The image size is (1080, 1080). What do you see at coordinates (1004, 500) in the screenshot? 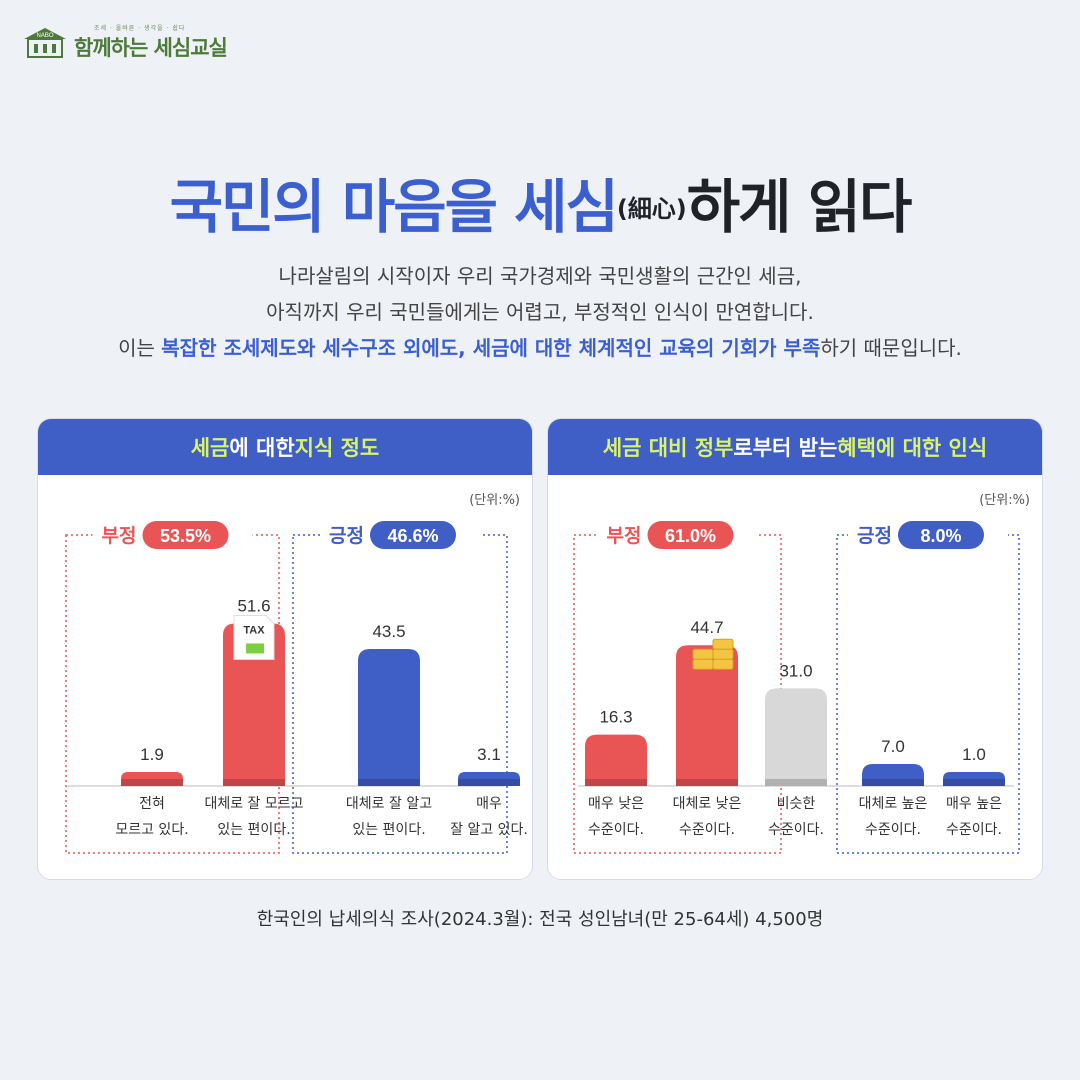
I see `benefit-unit-label: (단위:%)` at bounding box center [1004, 500].